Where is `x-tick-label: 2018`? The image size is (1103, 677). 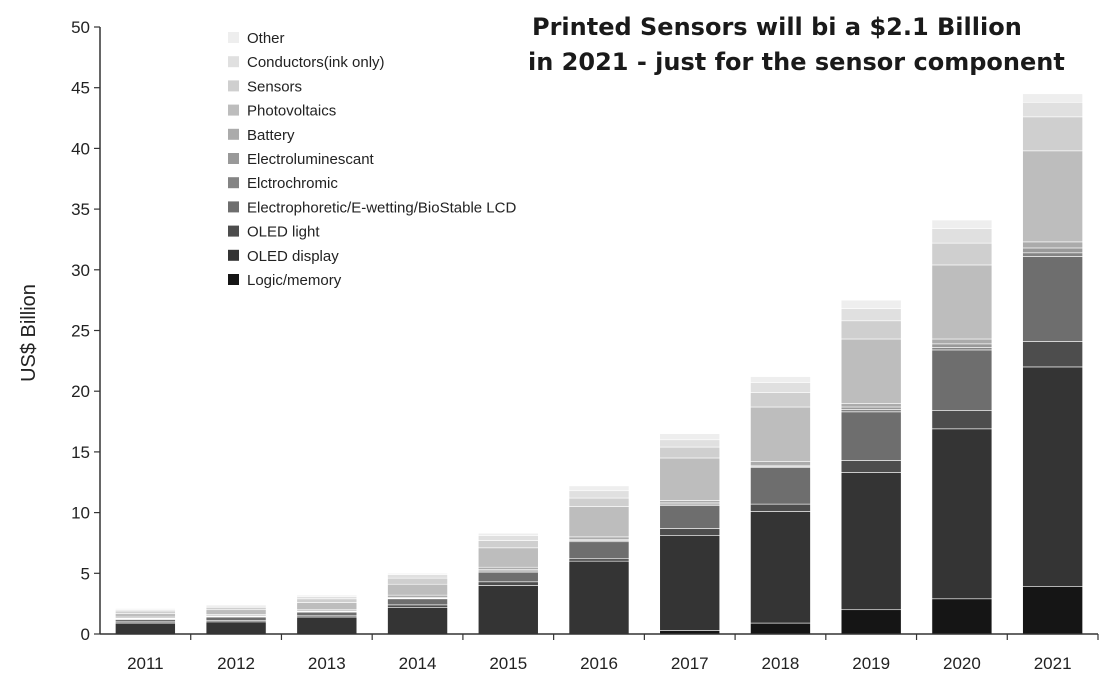 x-tick-label: 2018 is located at coordinates (781, 663).